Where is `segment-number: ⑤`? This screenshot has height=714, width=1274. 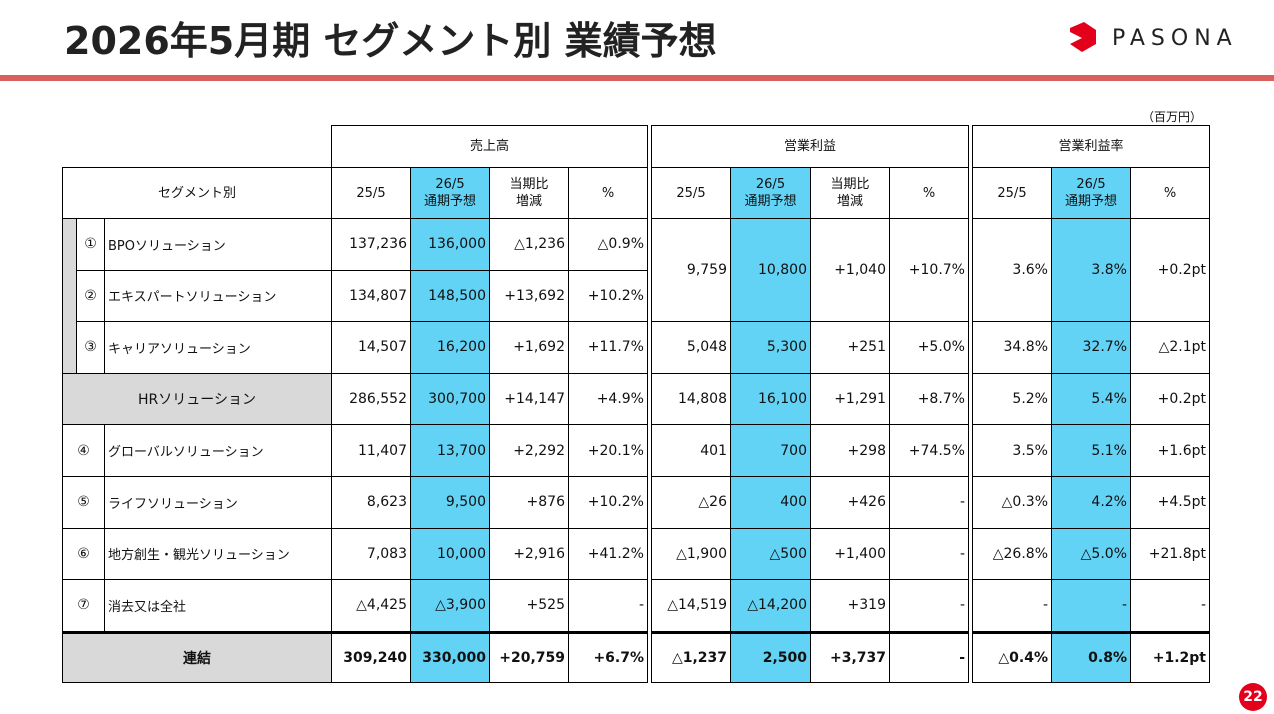 segment-number: ⑤ is located at coordinates (83, 502).